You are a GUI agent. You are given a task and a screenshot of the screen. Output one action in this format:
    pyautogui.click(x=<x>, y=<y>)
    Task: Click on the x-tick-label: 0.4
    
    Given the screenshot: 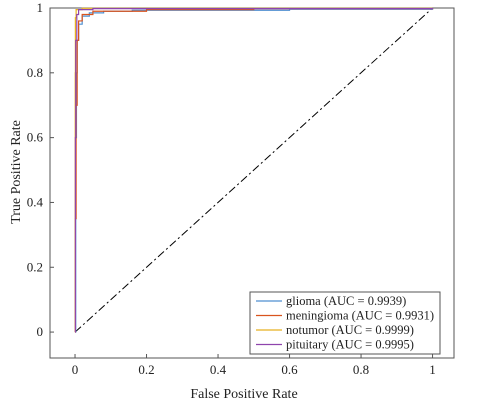 What is the action you would take?
    pyautogui.click(x=218, y=369)
    